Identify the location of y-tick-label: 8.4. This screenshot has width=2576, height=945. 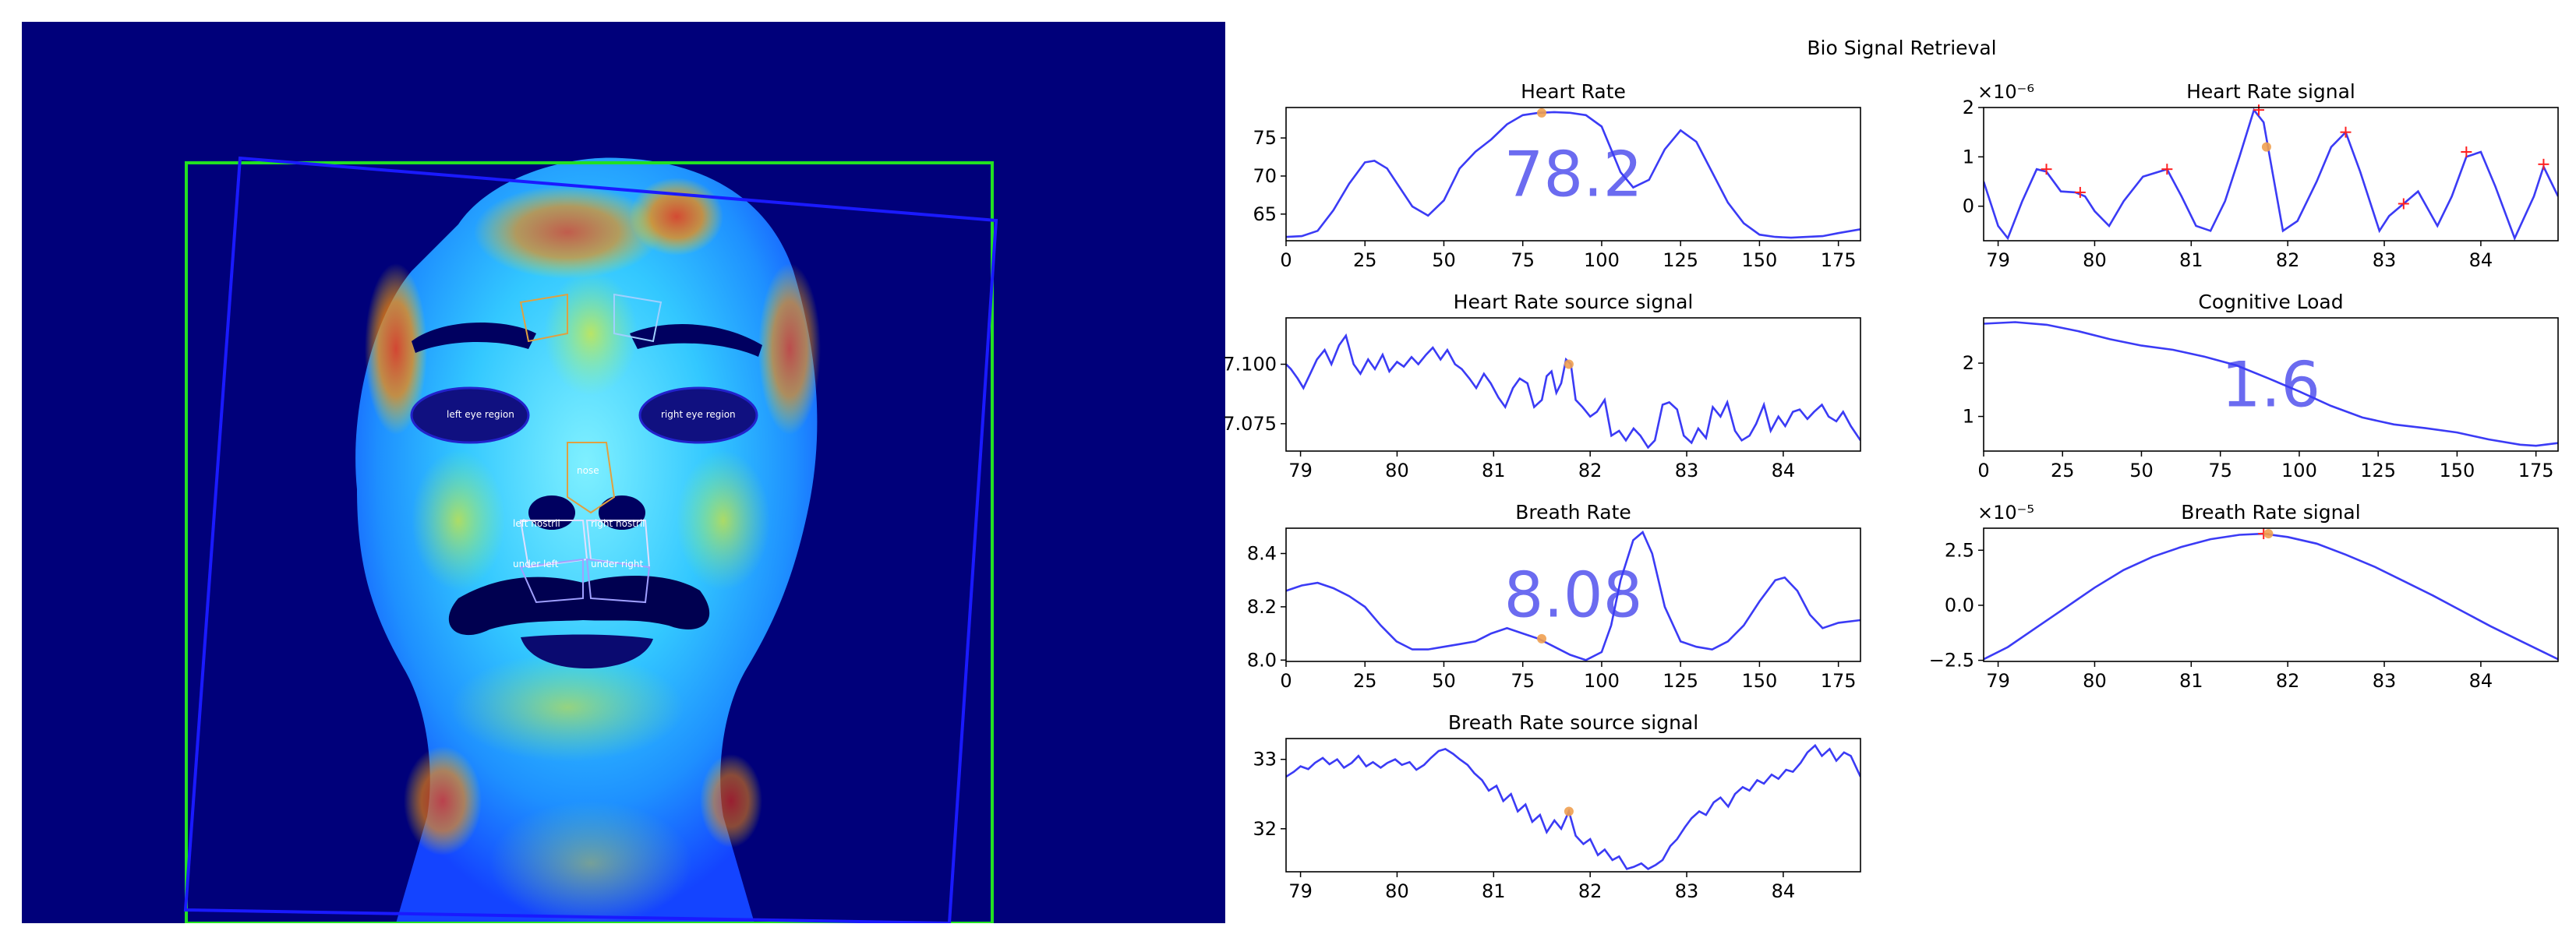
(1262, 553).